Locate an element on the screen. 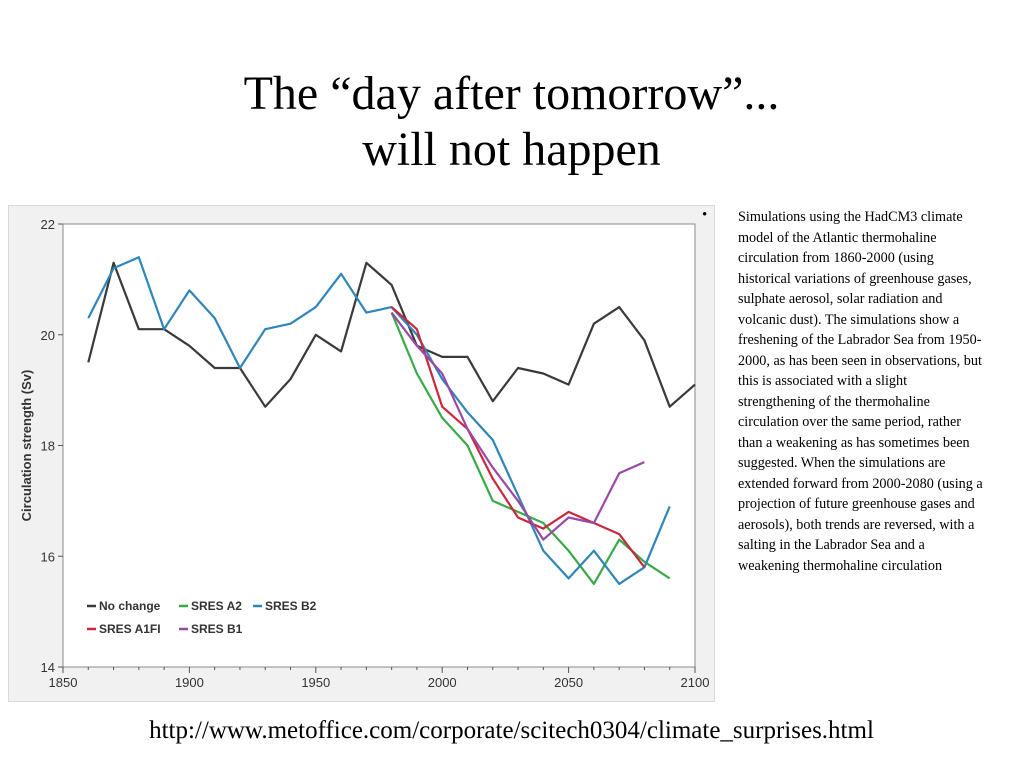 The height and width of the screenshot is (767, 1023). x-tick-label: 2100 is located at coordinates (695, 682).